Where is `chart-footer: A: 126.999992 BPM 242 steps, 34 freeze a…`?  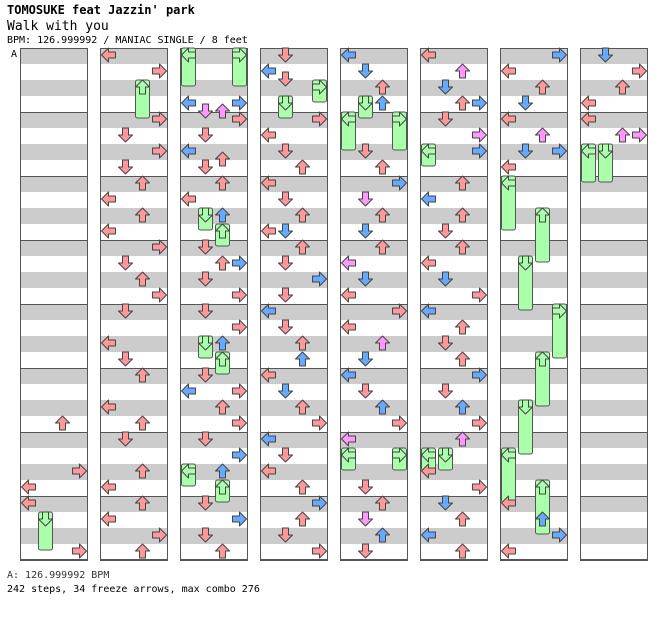 chart-footer: A: 126.999992 BPM 242 steps, 34 freeze a… is located at coordinates (133, 583).